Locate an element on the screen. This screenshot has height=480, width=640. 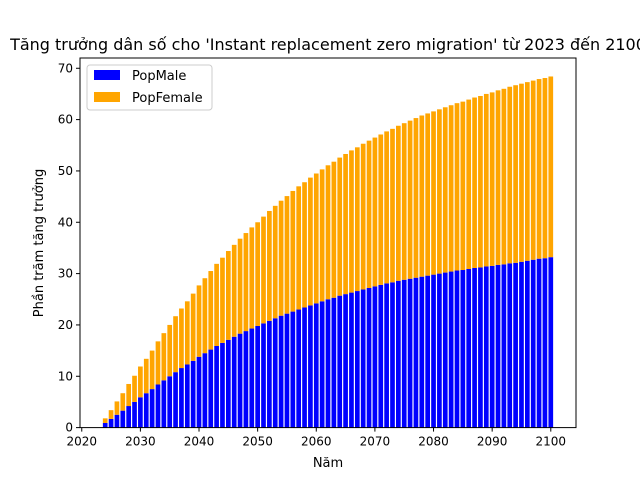
bar-popmale-2047 is located at coordinates (240, 380).